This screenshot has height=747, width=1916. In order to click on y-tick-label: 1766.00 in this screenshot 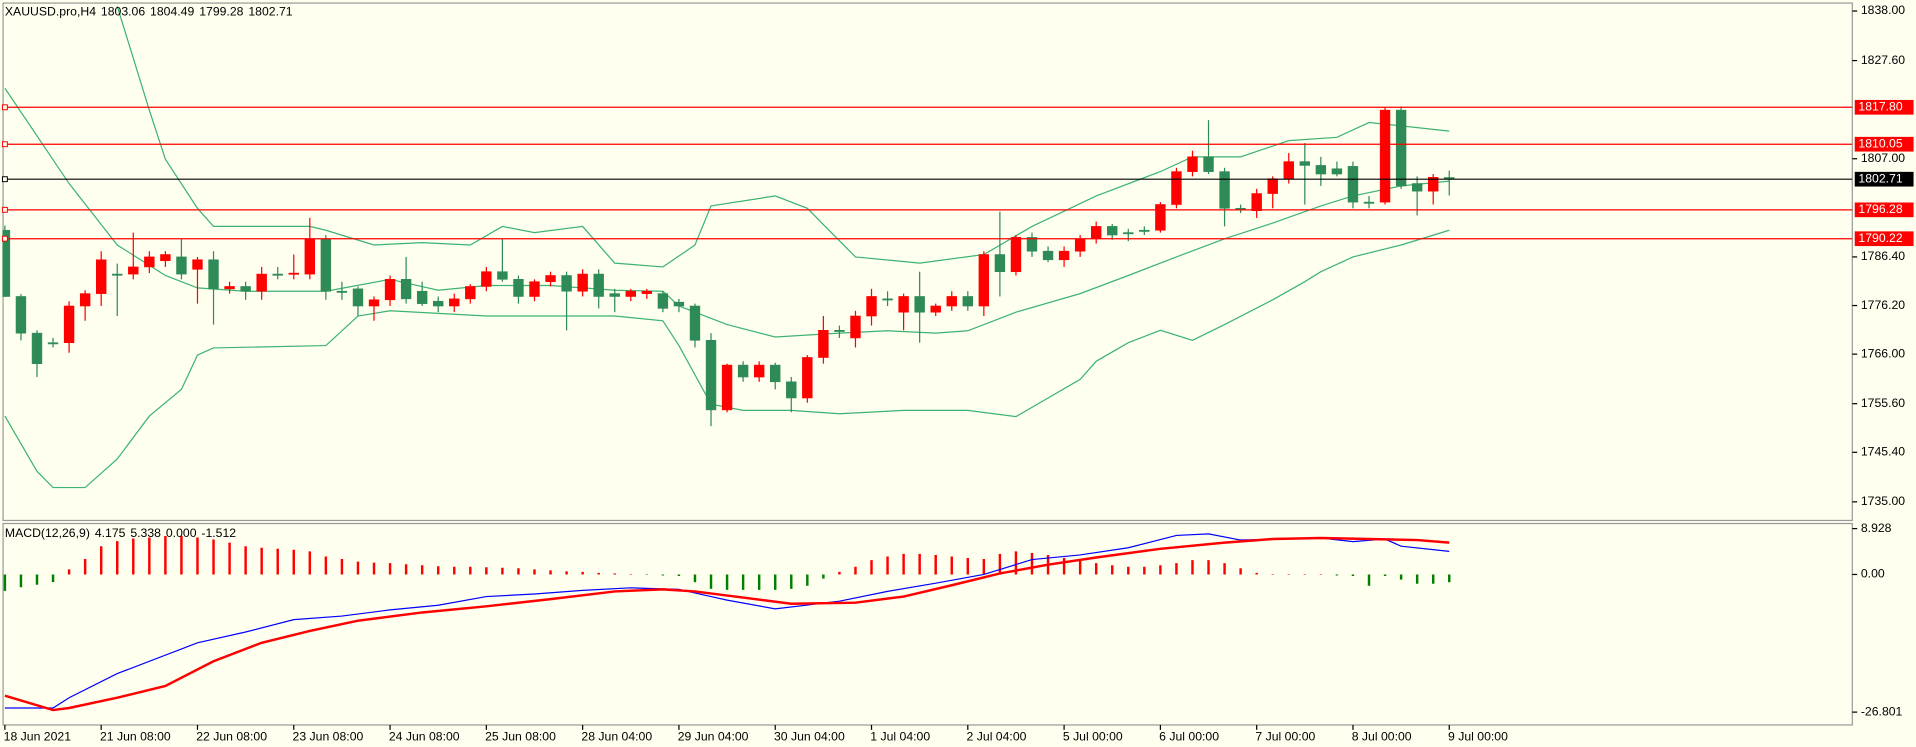, I will do `click(1883, 353)`.